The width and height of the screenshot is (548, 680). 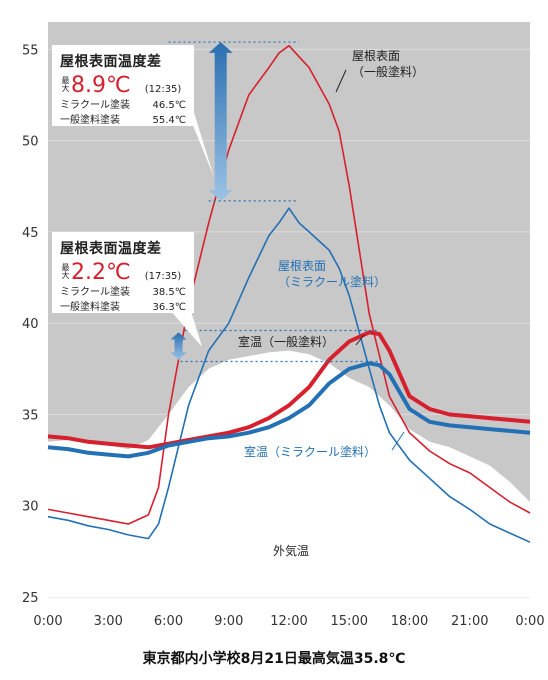 I want to click on max-value: 8.9℃, so click(x=101, y=85).